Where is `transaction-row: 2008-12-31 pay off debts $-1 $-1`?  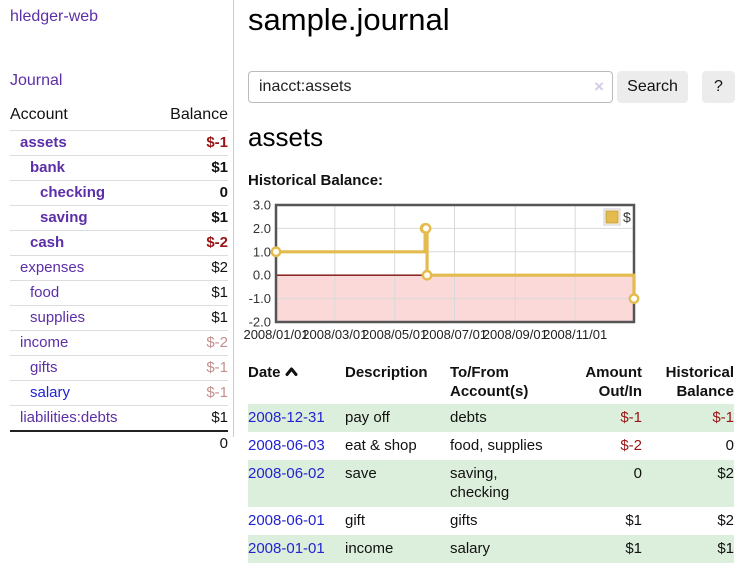
transaction-row: 2008-12-31 pay off debts $-1 $-1 is located at coordinates (491, 418).